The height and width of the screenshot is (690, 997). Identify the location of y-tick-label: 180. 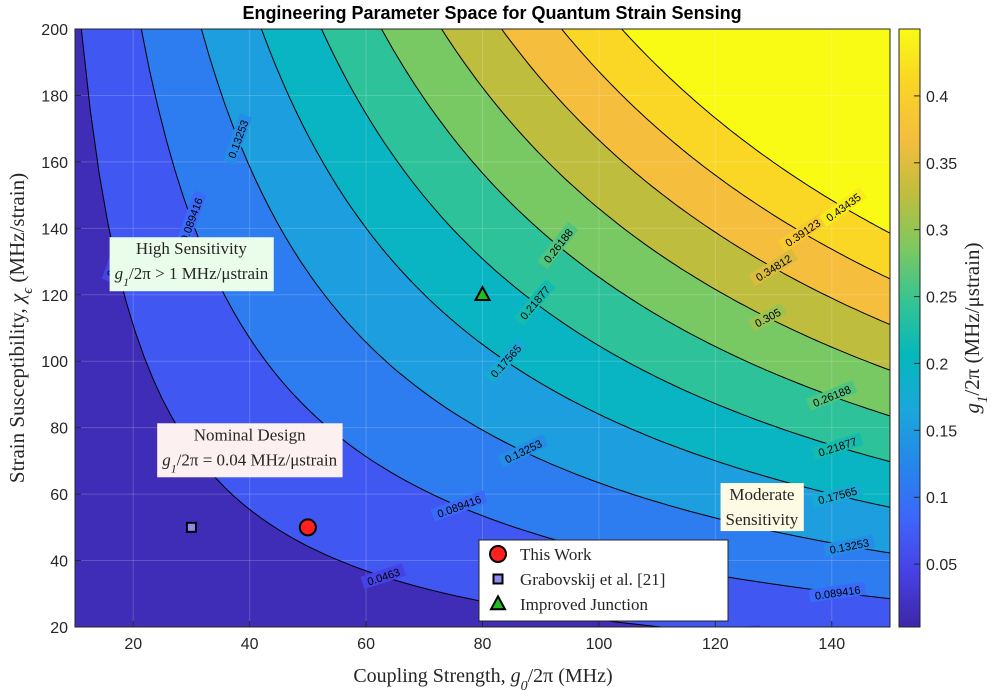
(54, 96).